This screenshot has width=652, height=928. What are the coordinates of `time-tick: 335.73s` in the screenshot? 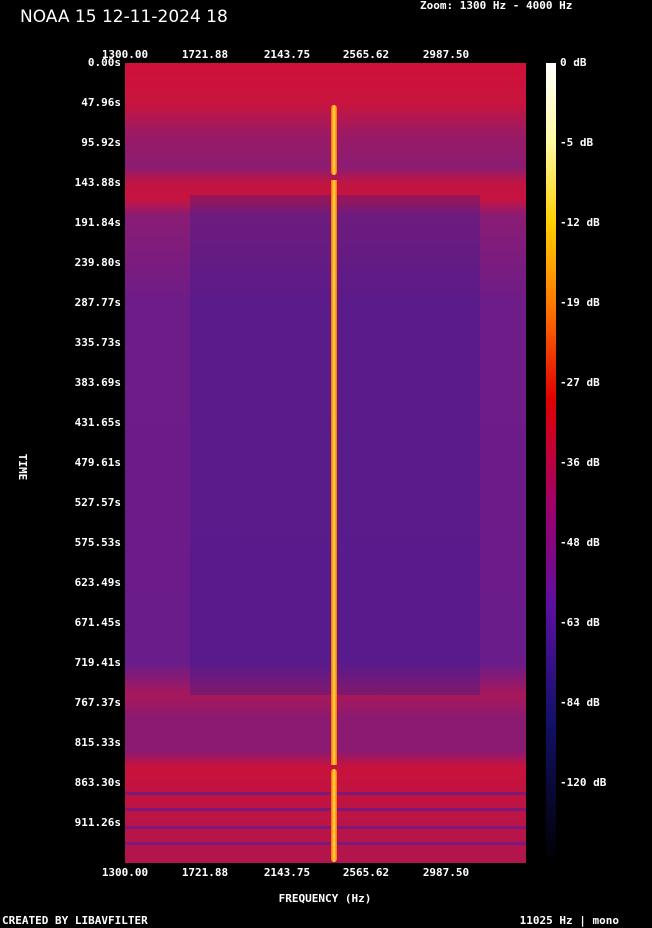 It's located at (98, 342).